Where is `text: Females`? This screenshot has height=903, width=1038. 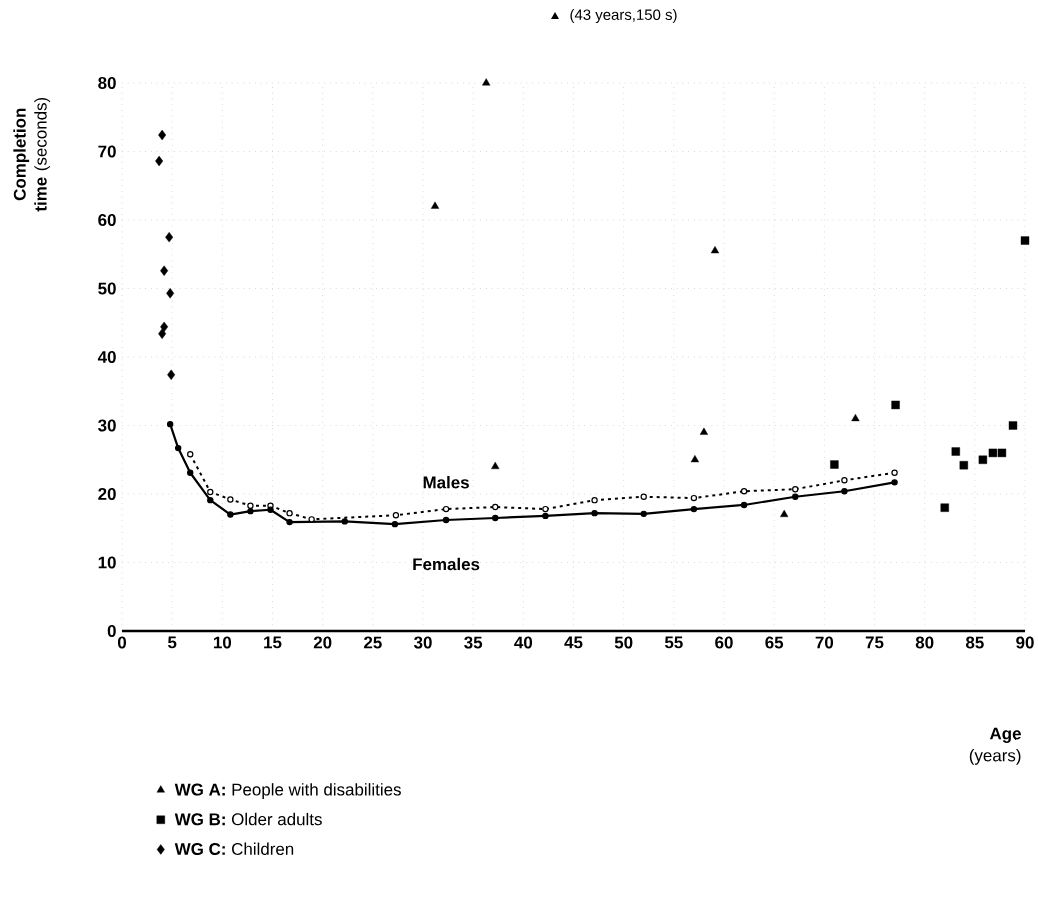 text: Females is located at coordinates (446, 564).